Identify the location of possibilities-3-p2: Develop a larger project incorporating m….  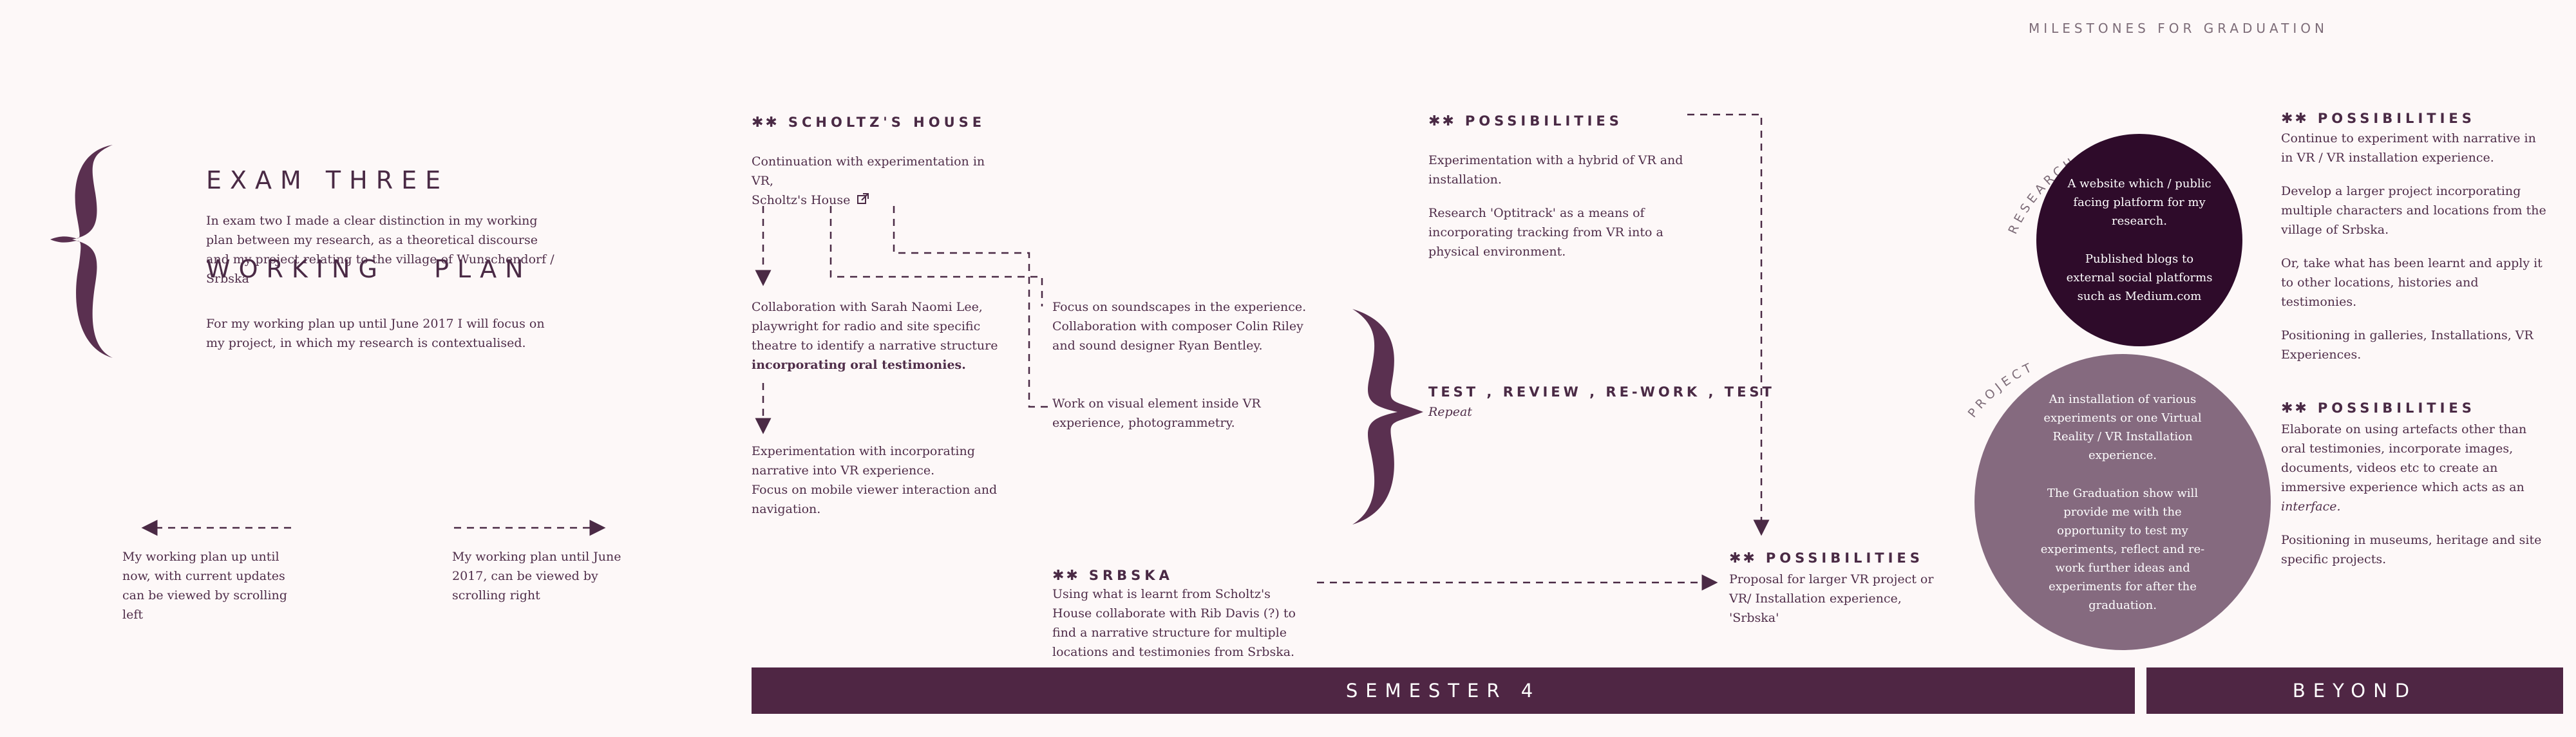
(2413, 210).